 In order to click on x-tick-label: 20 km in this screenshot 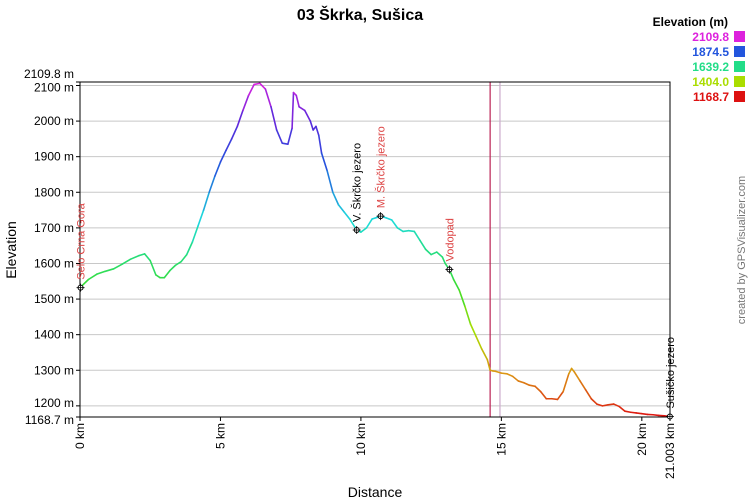, I will do `click(642, 439)`.